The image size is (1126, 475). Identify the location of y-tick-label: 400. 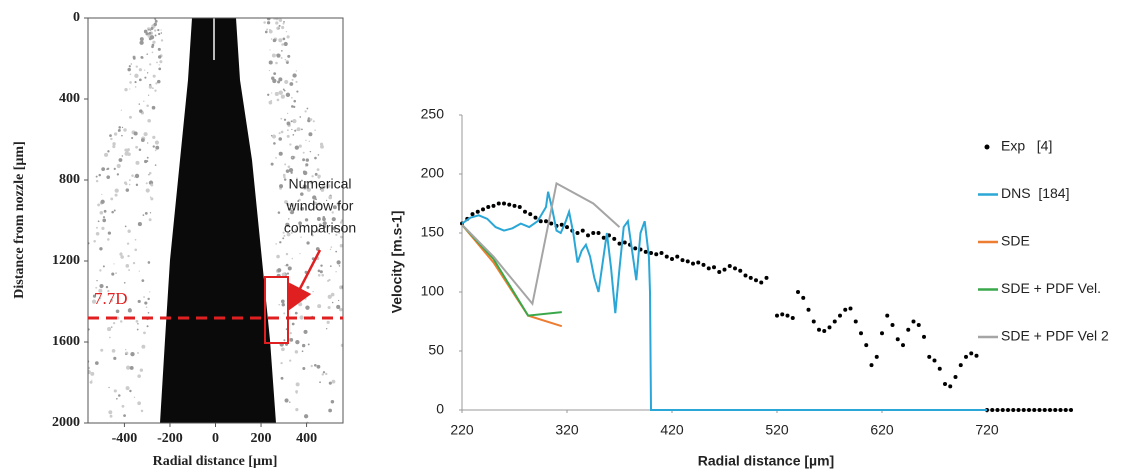
(69, 98).